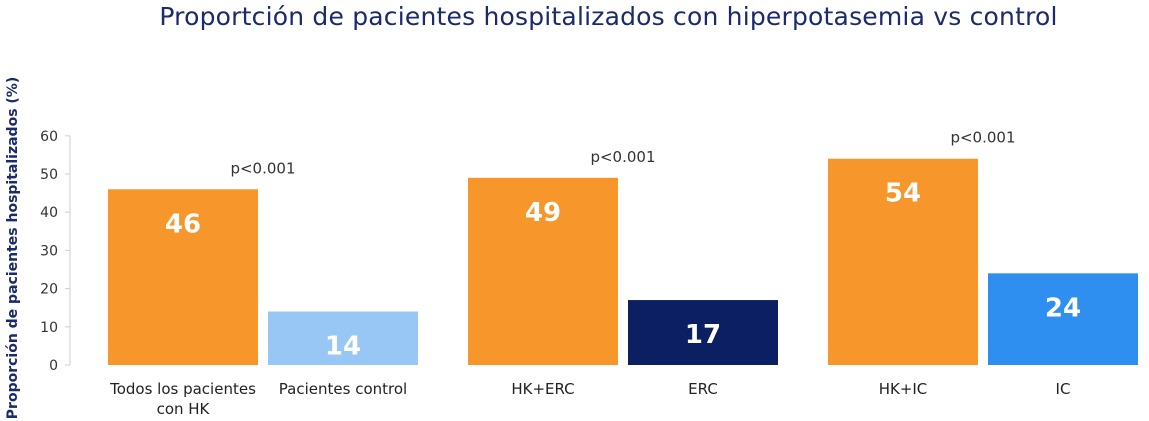  What do you see at coordinates (343, 389) in the screenshot?
I see `x-category-label: Pacientes control` at bounding box center [343, 389].